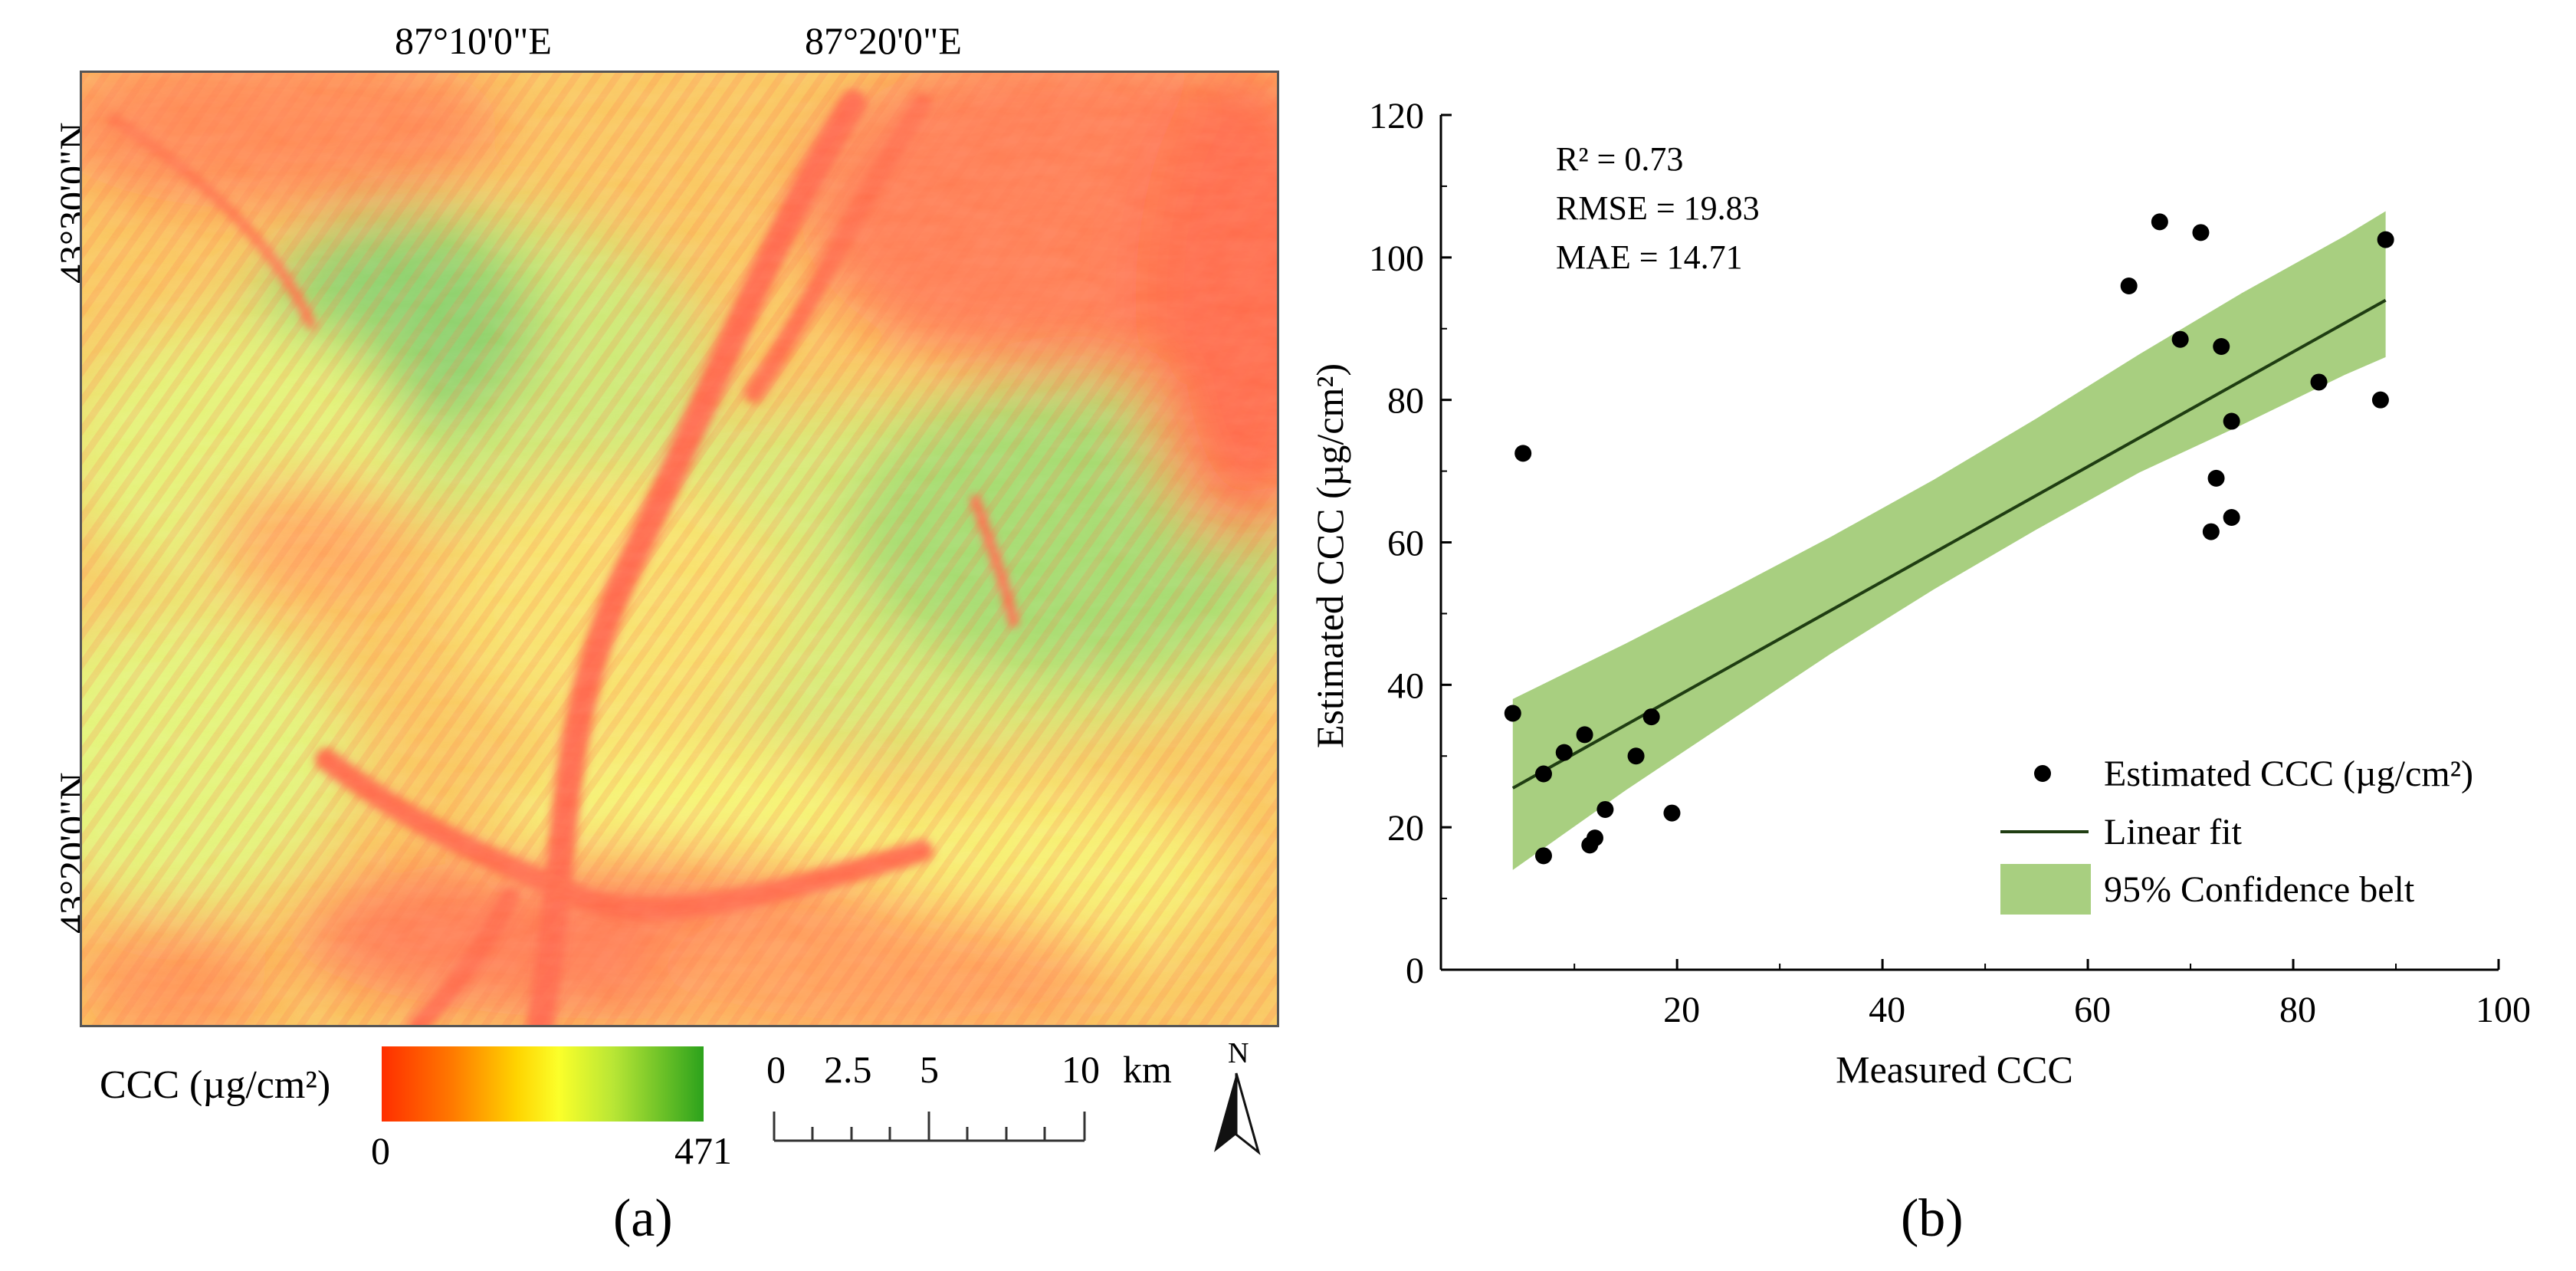  I want to click on x-tick-label: 80, so click(2297, 1010).